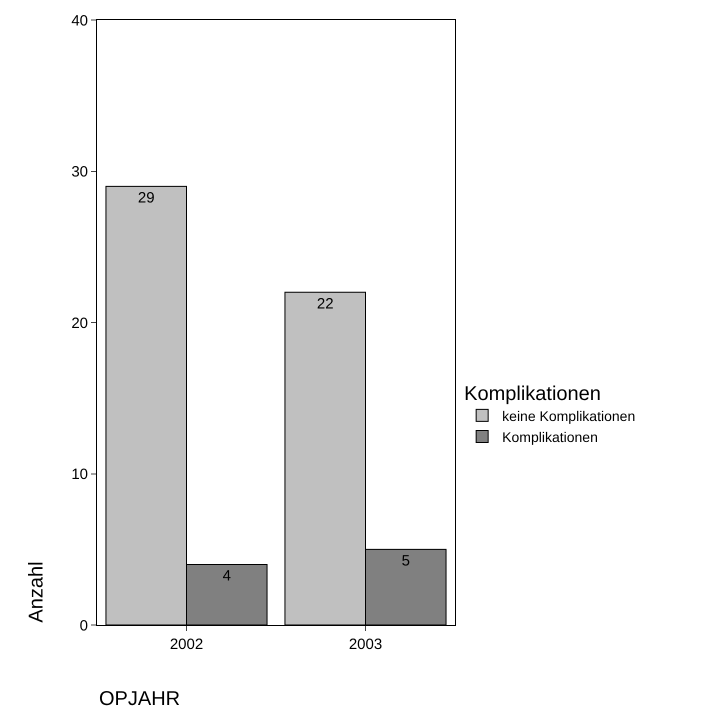 The image size is (709, 726). Describe the element at coordinates (550, 437) in the screenshot. I see `legend-label: Komplikationen` at that location.